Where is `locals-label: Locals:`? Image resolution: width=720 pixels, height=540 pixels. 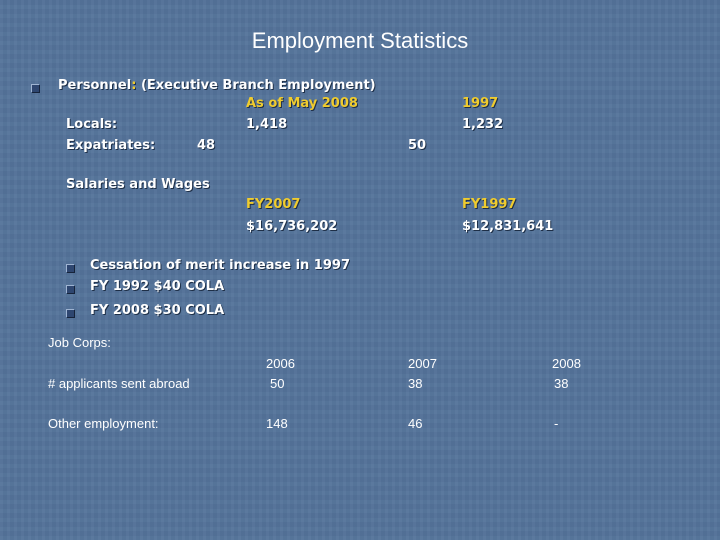
locals-label: Locals: is located at coordinates (92, 124).